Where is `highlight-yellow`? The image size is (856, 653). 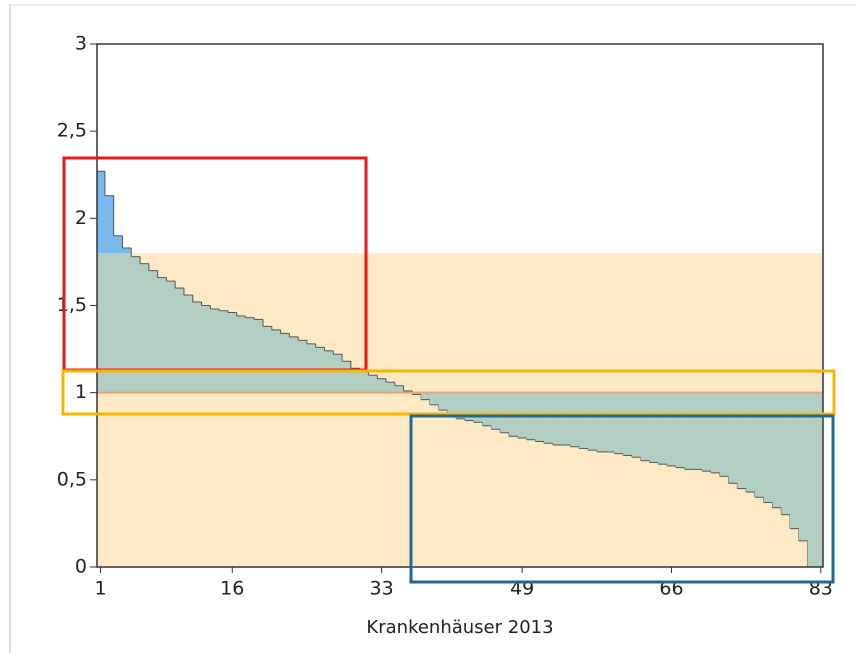 highlight-yellow is located at coordinates (448, 392).